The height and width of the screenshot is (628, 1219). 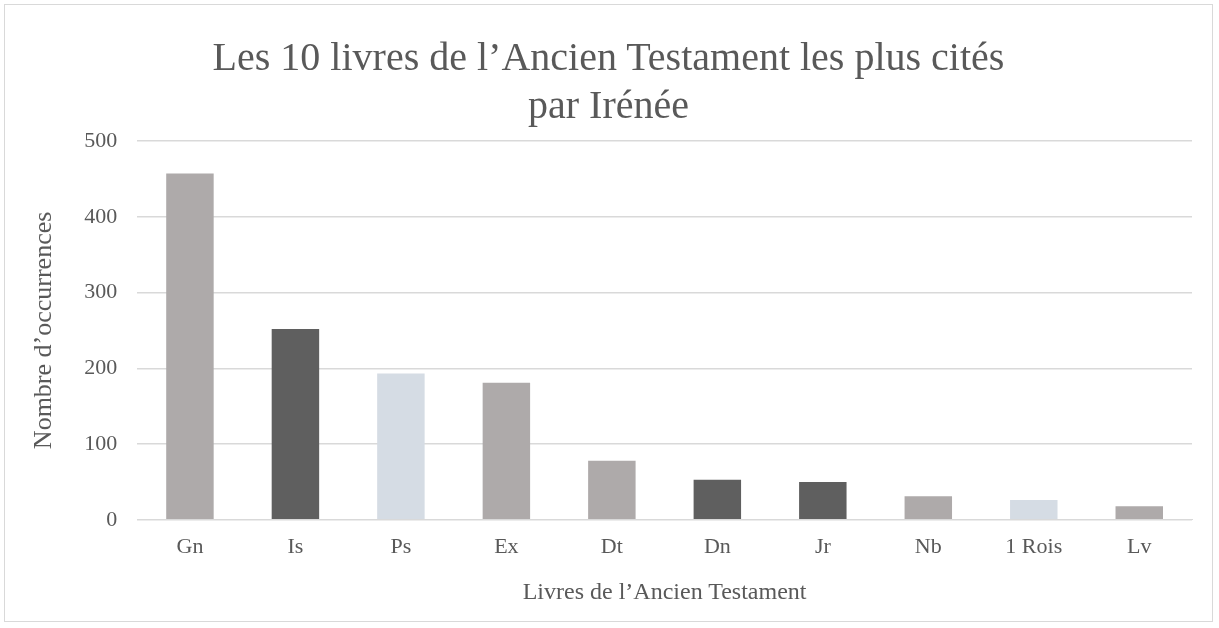 What do you see at coordinates (823, 545) in the screenshot?
I see `x-tick-label: Jr` at bounding box center [823, 545].